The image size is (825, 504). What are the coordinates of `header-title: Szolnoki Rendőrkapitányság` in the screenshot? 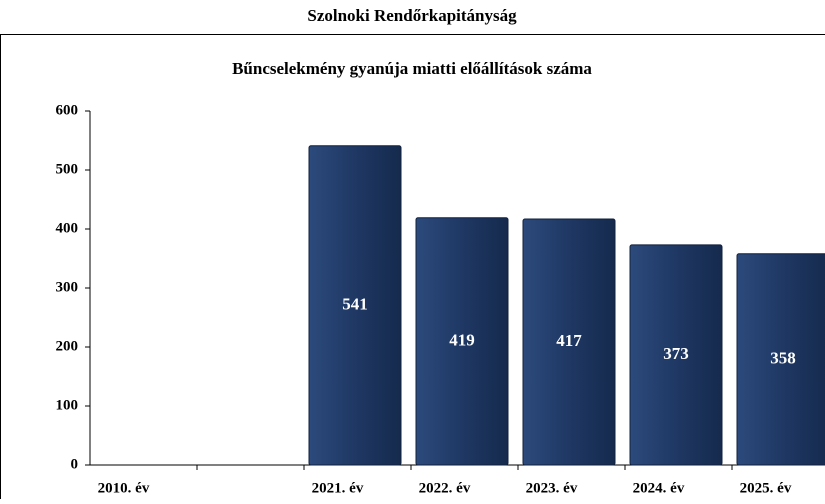 It's located at (412, 15).